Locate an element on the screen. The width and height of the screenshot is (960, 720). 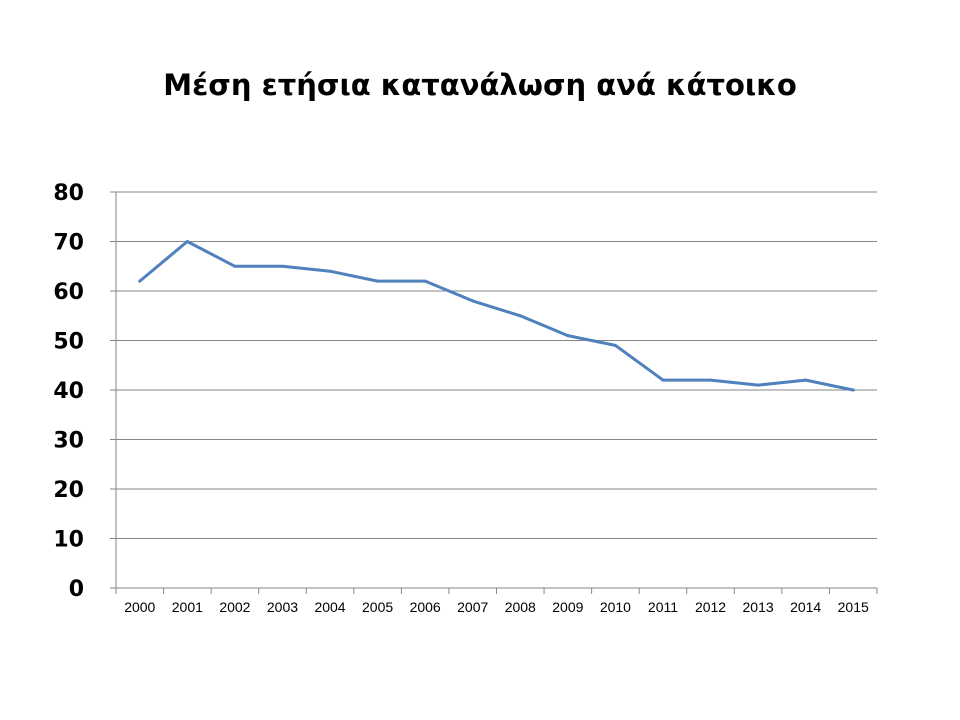
y-tick-label: 0 is located at coordinates (76, 589).